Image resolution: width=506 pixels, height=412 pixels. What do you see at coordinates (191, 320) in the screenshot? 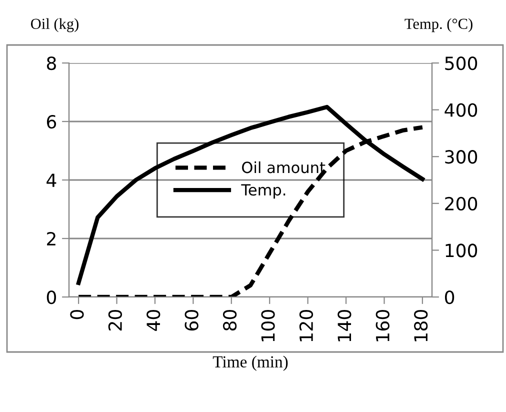
I see `x-tick-label: 60` at bounding box center [191, 320].